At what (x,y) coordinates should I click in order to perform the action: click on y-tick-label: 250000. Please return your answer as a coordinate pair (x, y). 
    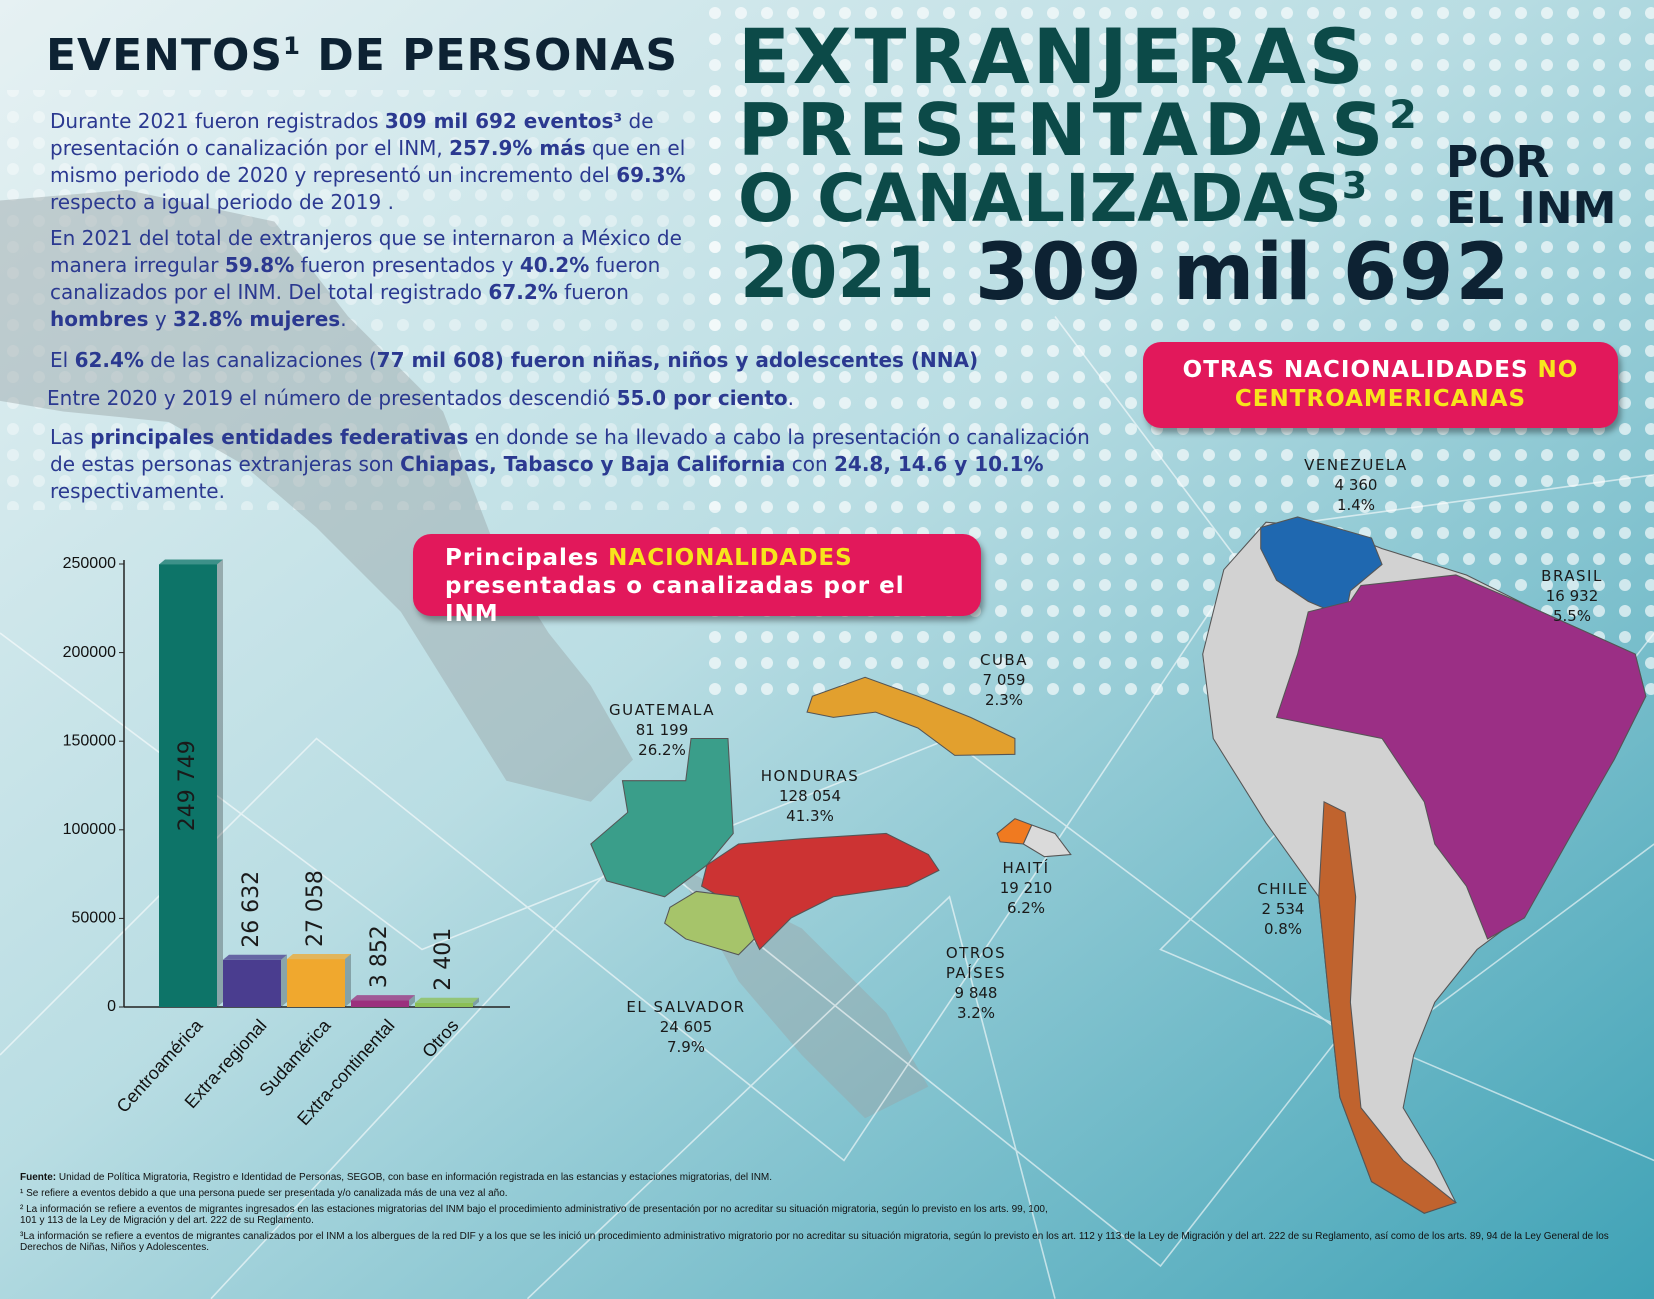
    Looking at the image, I should click on (89, 563).